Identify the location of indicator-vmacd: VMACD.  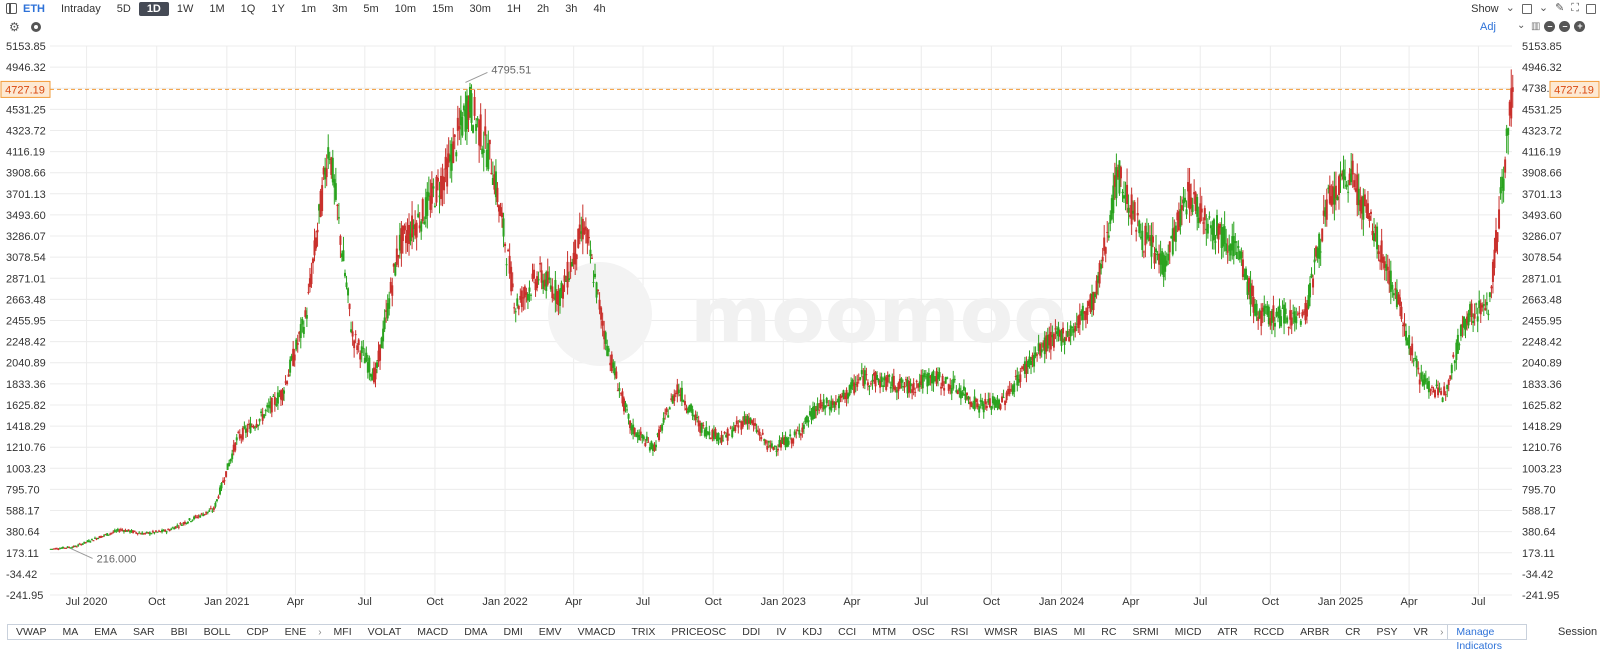
(596, 632).